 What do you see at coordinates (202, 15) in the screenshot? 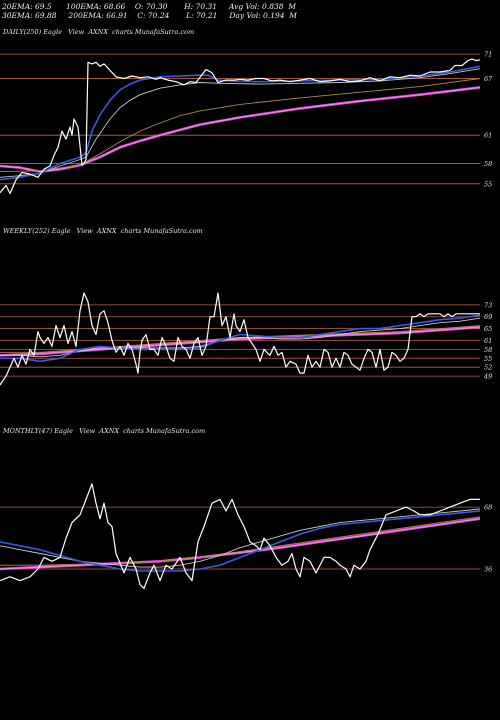
I see `low-label: L: 70.21` at bounding box center [202, 15].